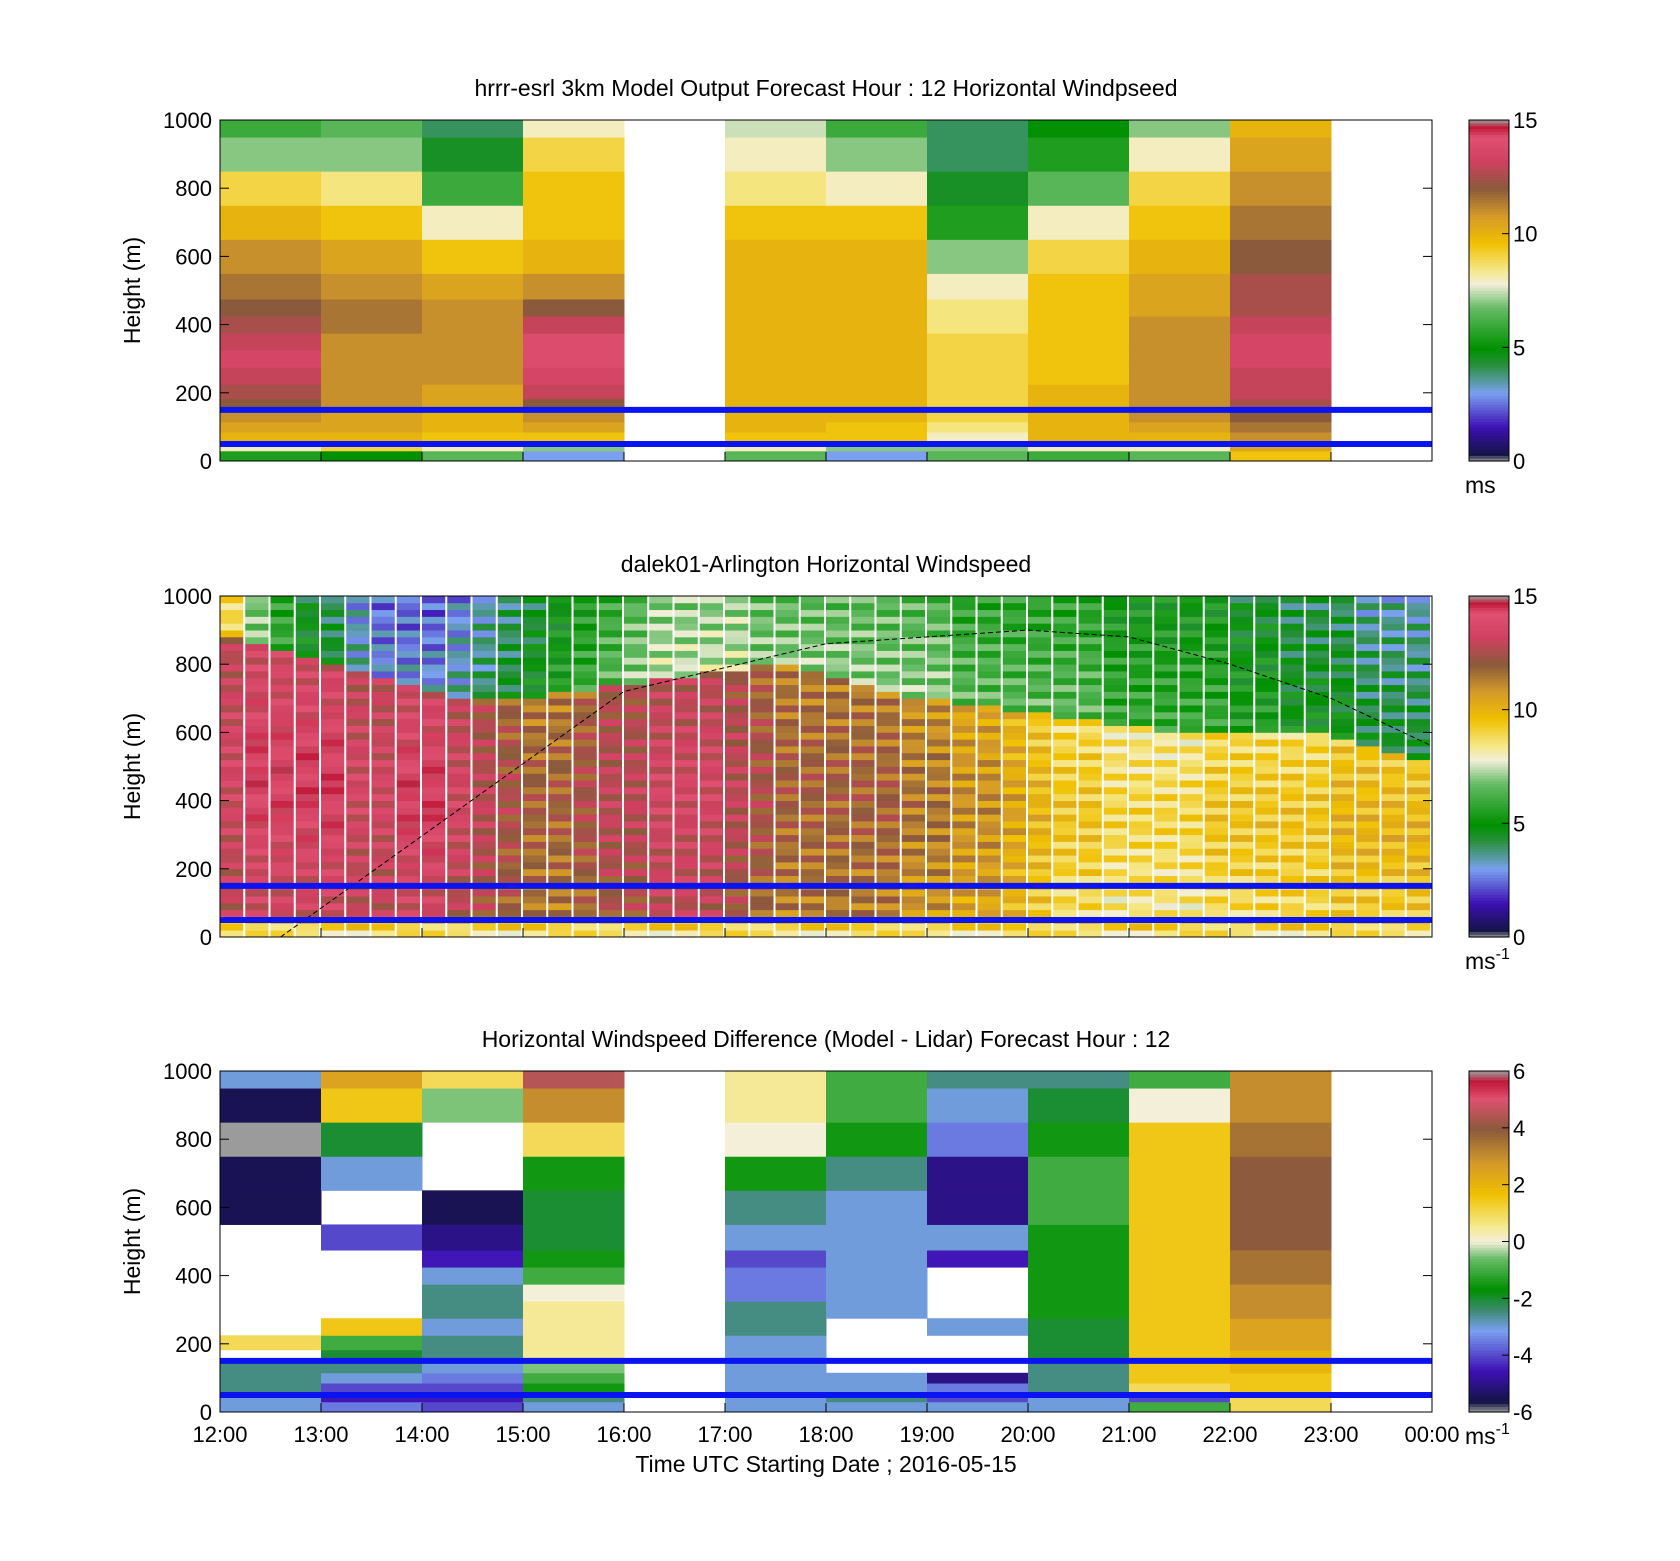 Image resolution: width=1680 pixels, height=1561 pixels. I want to click on y-tick-label: 600, so click(193, 1207).